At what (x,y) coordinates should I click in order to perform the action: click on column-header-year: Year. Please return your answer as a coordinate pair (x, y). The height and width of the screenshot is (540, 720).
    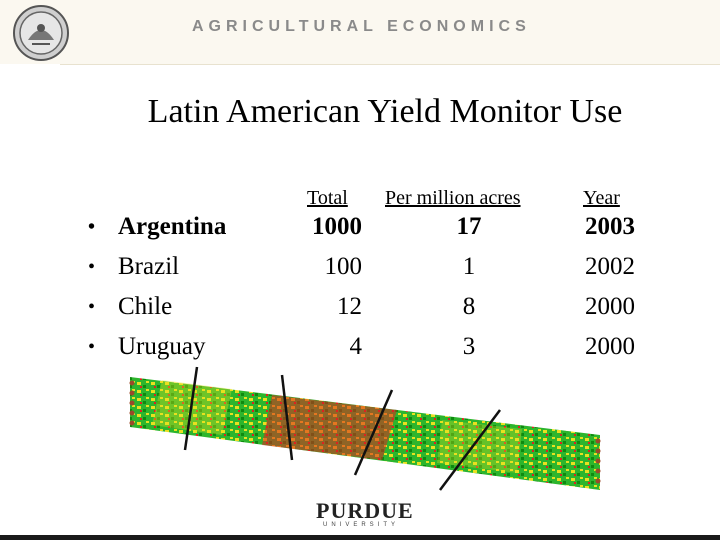
    Looking at the image, I should click on (601, 198).